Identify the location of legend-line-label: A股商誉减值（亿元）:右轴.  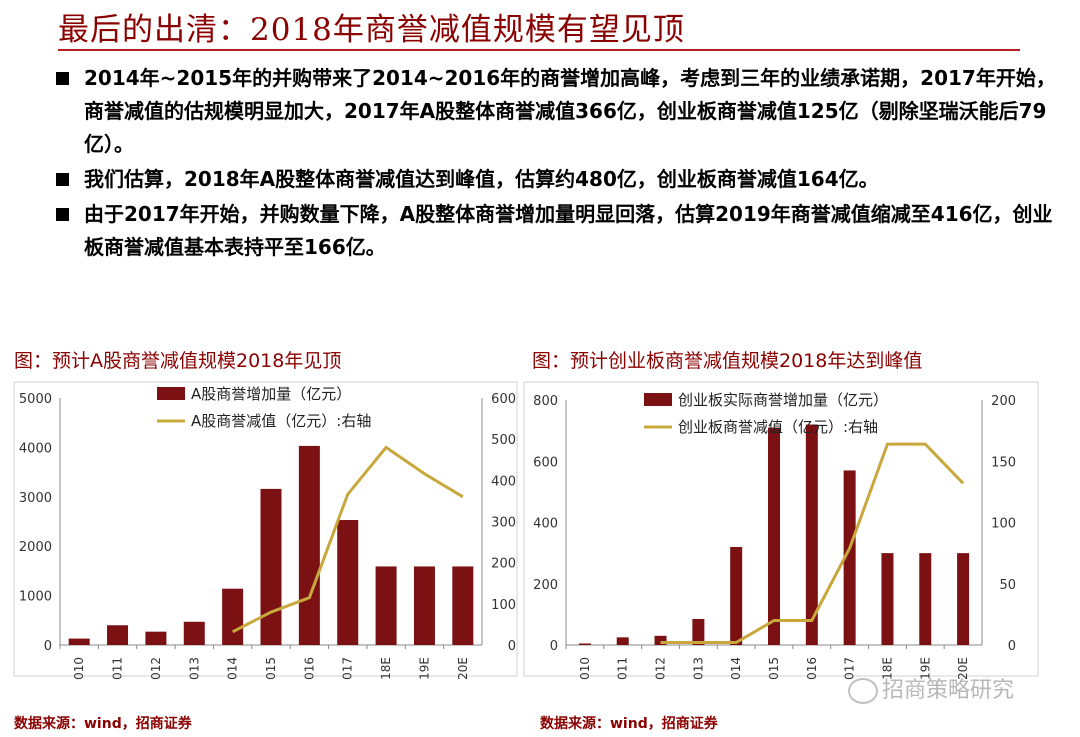
(281, 421).